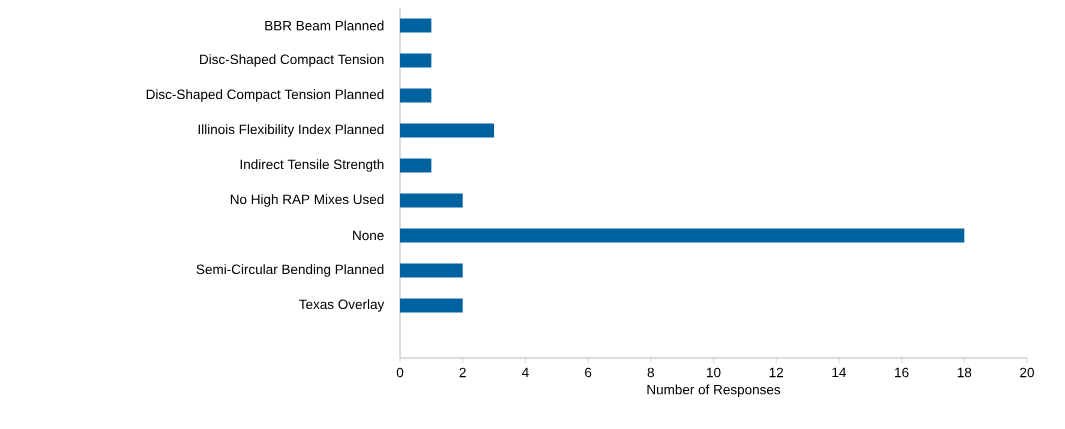  I want to click on x-tick-label: 10, so click(714, 372).